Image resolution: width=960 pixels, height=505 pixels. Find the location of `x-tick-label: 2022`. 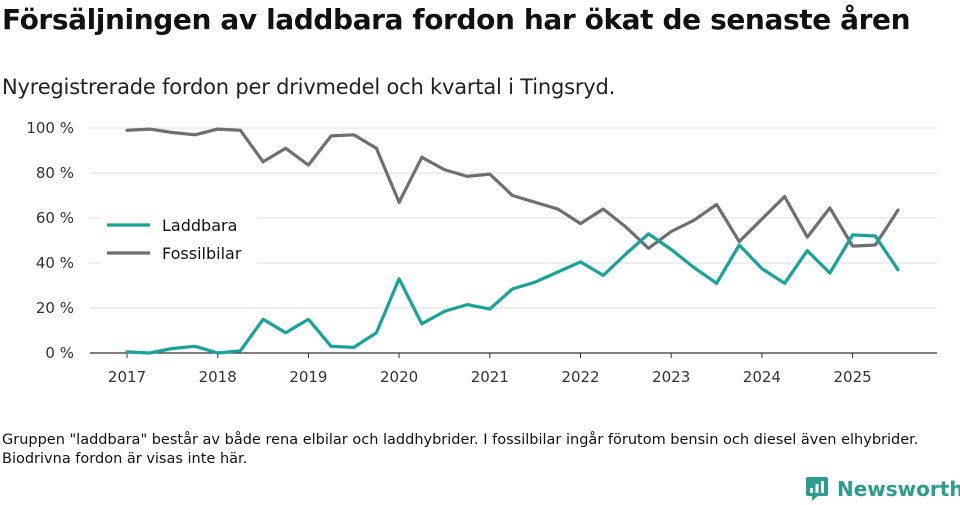

x-tick-label: 2022 is located at coordinates (580, 377).